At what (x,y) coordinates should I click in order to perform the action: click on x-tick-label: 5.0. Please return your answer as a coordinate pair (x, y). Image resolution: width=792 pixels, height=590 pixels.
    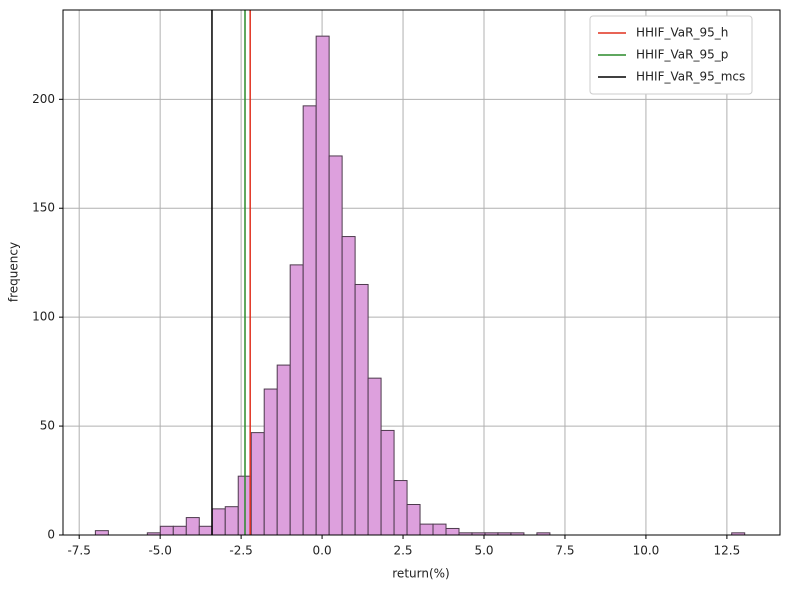
    Looking at the image, I should click on (483, 551).